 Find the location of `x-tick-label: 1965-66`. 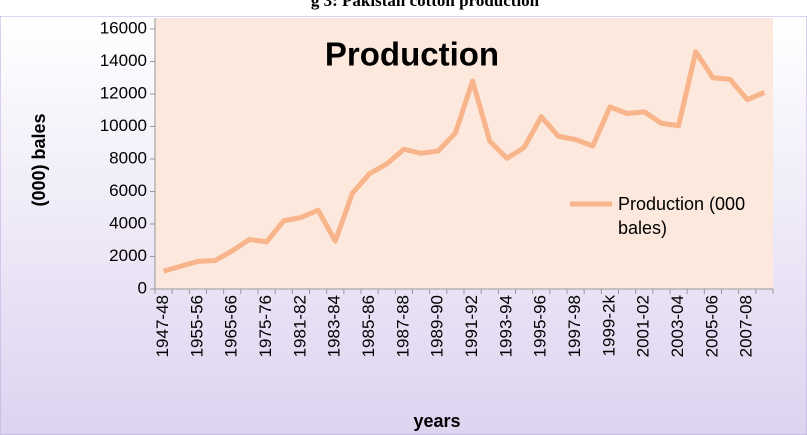

x-tick-label: 1965-66 is located at coordinates (231, 326).